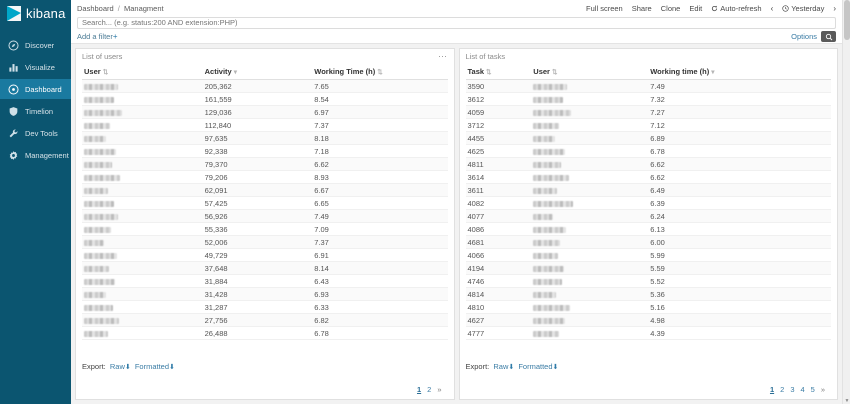  What do you see at coordinates (739, 71) in the screenshot?
I see `column-header-working-time: Working time (h) ▾` at bounding box center [739, 71].